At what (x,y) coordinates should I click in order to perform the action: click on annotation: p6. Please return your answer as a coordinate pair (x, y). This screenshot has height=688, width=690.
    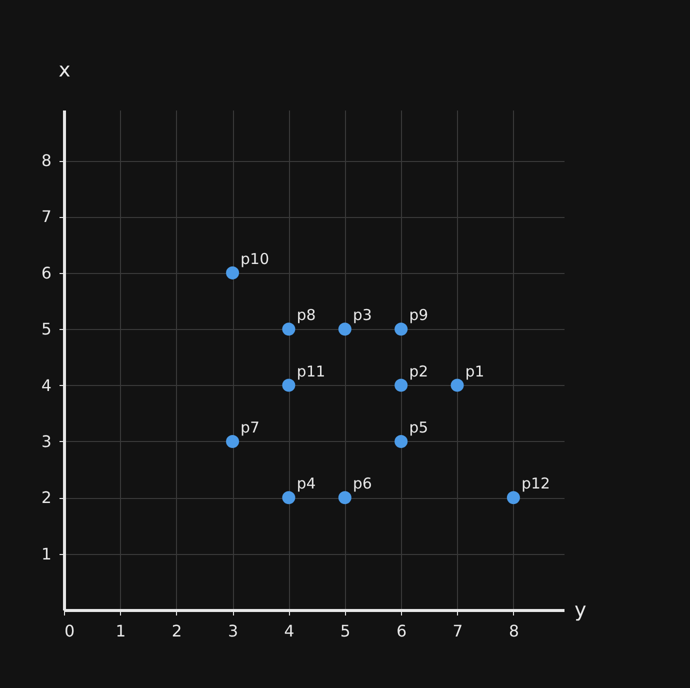
    Looking at the image, I should click on (362, 483).